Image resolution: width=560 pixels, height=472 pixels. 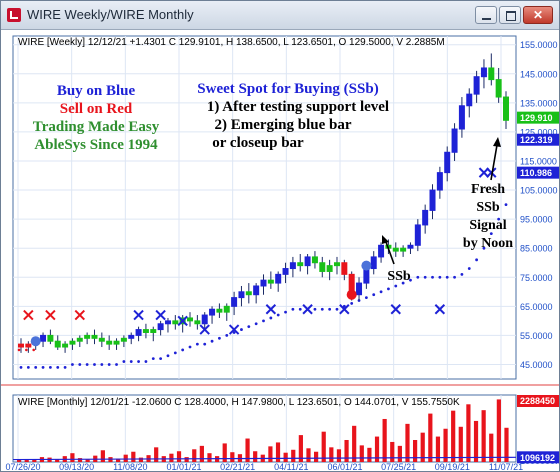 What do you see at coordinates (96, 109) in the screenshot?
I see `legend-sell-on-red: Sell on Red` at bounding box center [96, 109].